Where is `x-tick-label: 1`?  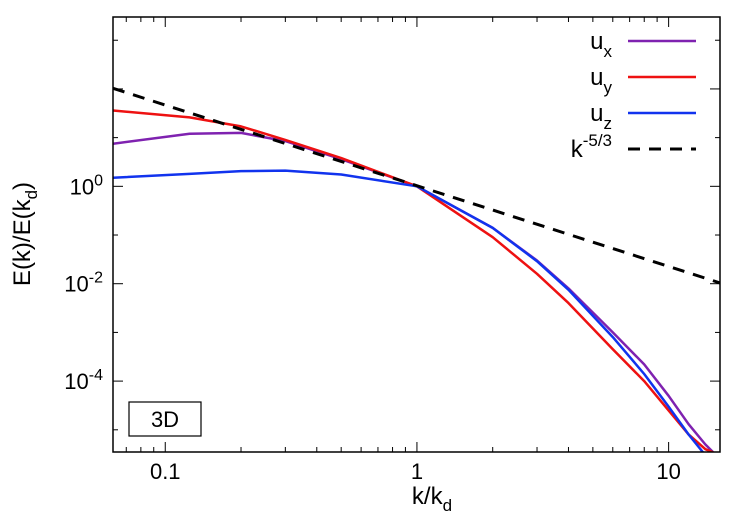 x-tick-label: 1 is located at coordinates (417, 471).